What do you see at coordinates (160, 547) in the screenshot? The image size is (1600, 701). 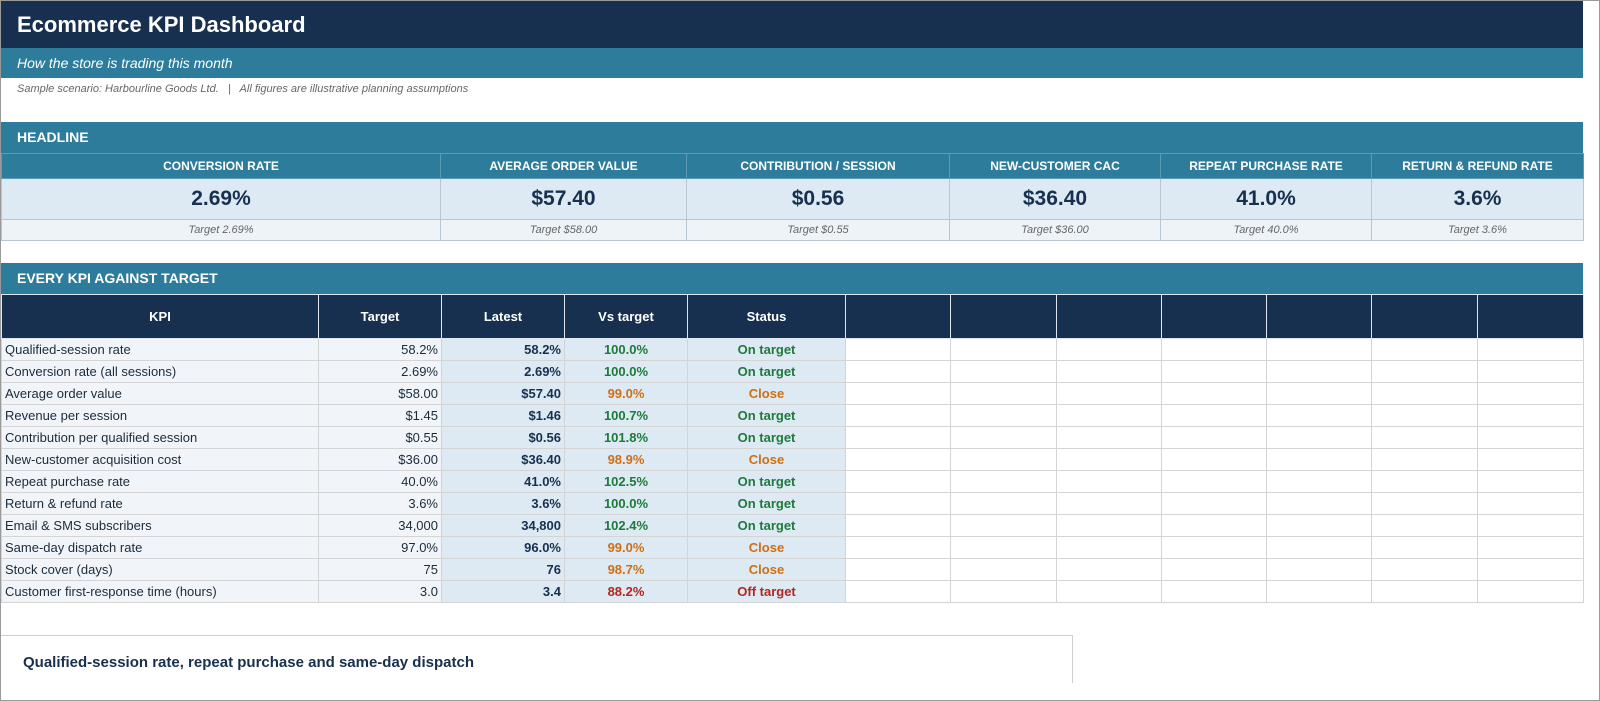 I see `kpi-name: Same-day dispatch rate` at bounding box center [160, 547].